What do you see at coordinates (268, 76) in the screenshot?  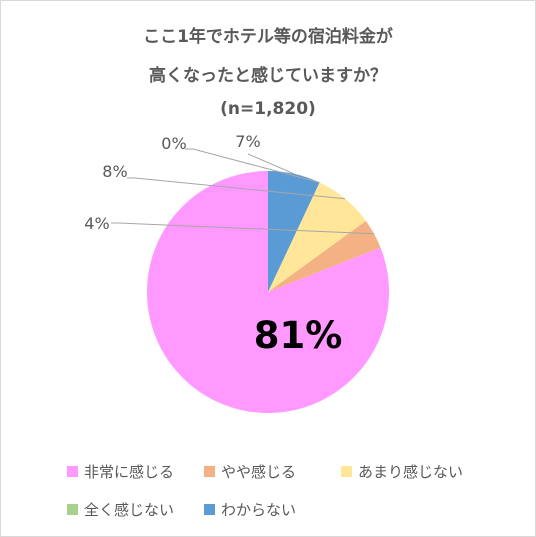 I see `chart-title-line-2: 高くなったと感じていますか？` at bounding box center [268, 76].